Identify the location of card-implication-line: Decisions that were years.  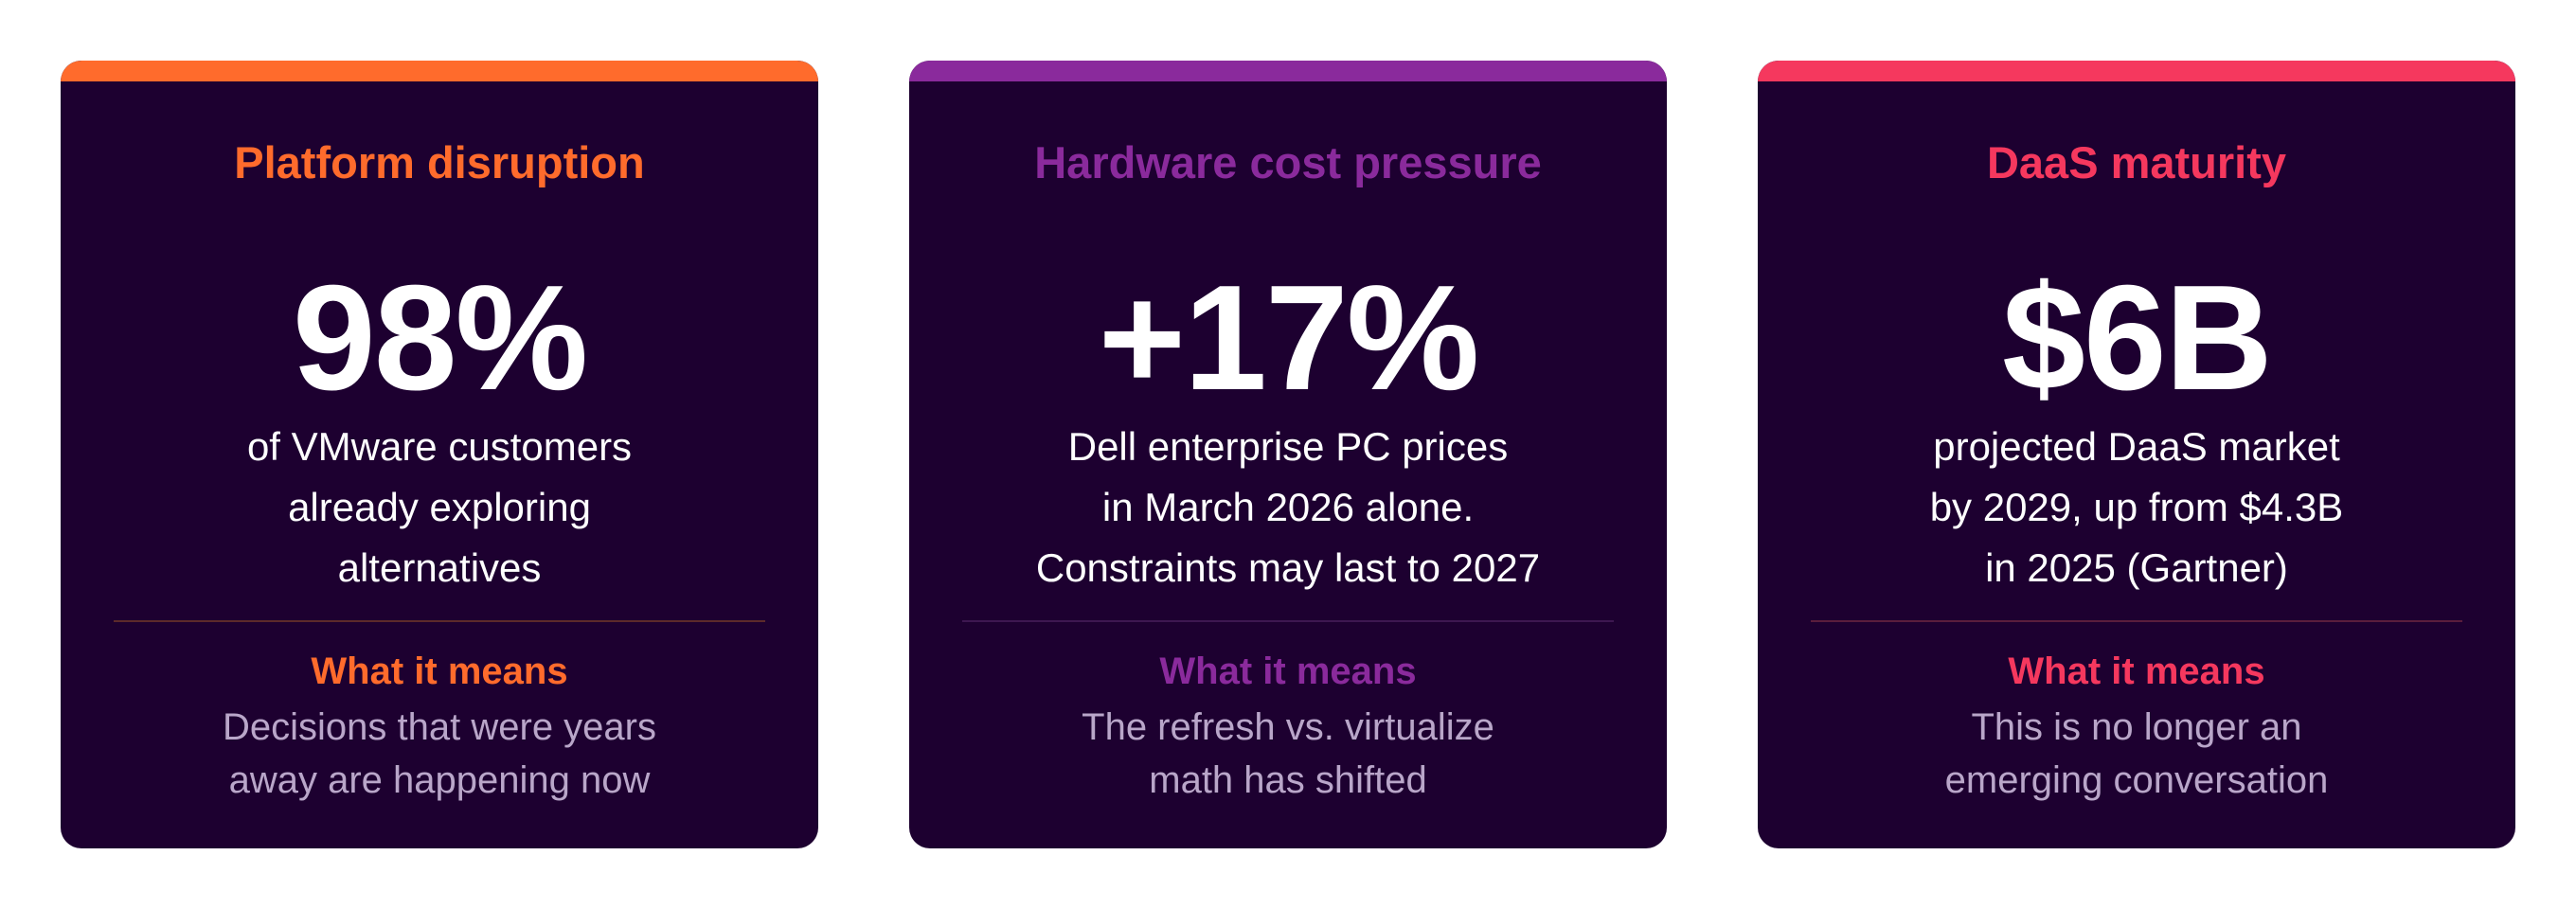
(439, 727).